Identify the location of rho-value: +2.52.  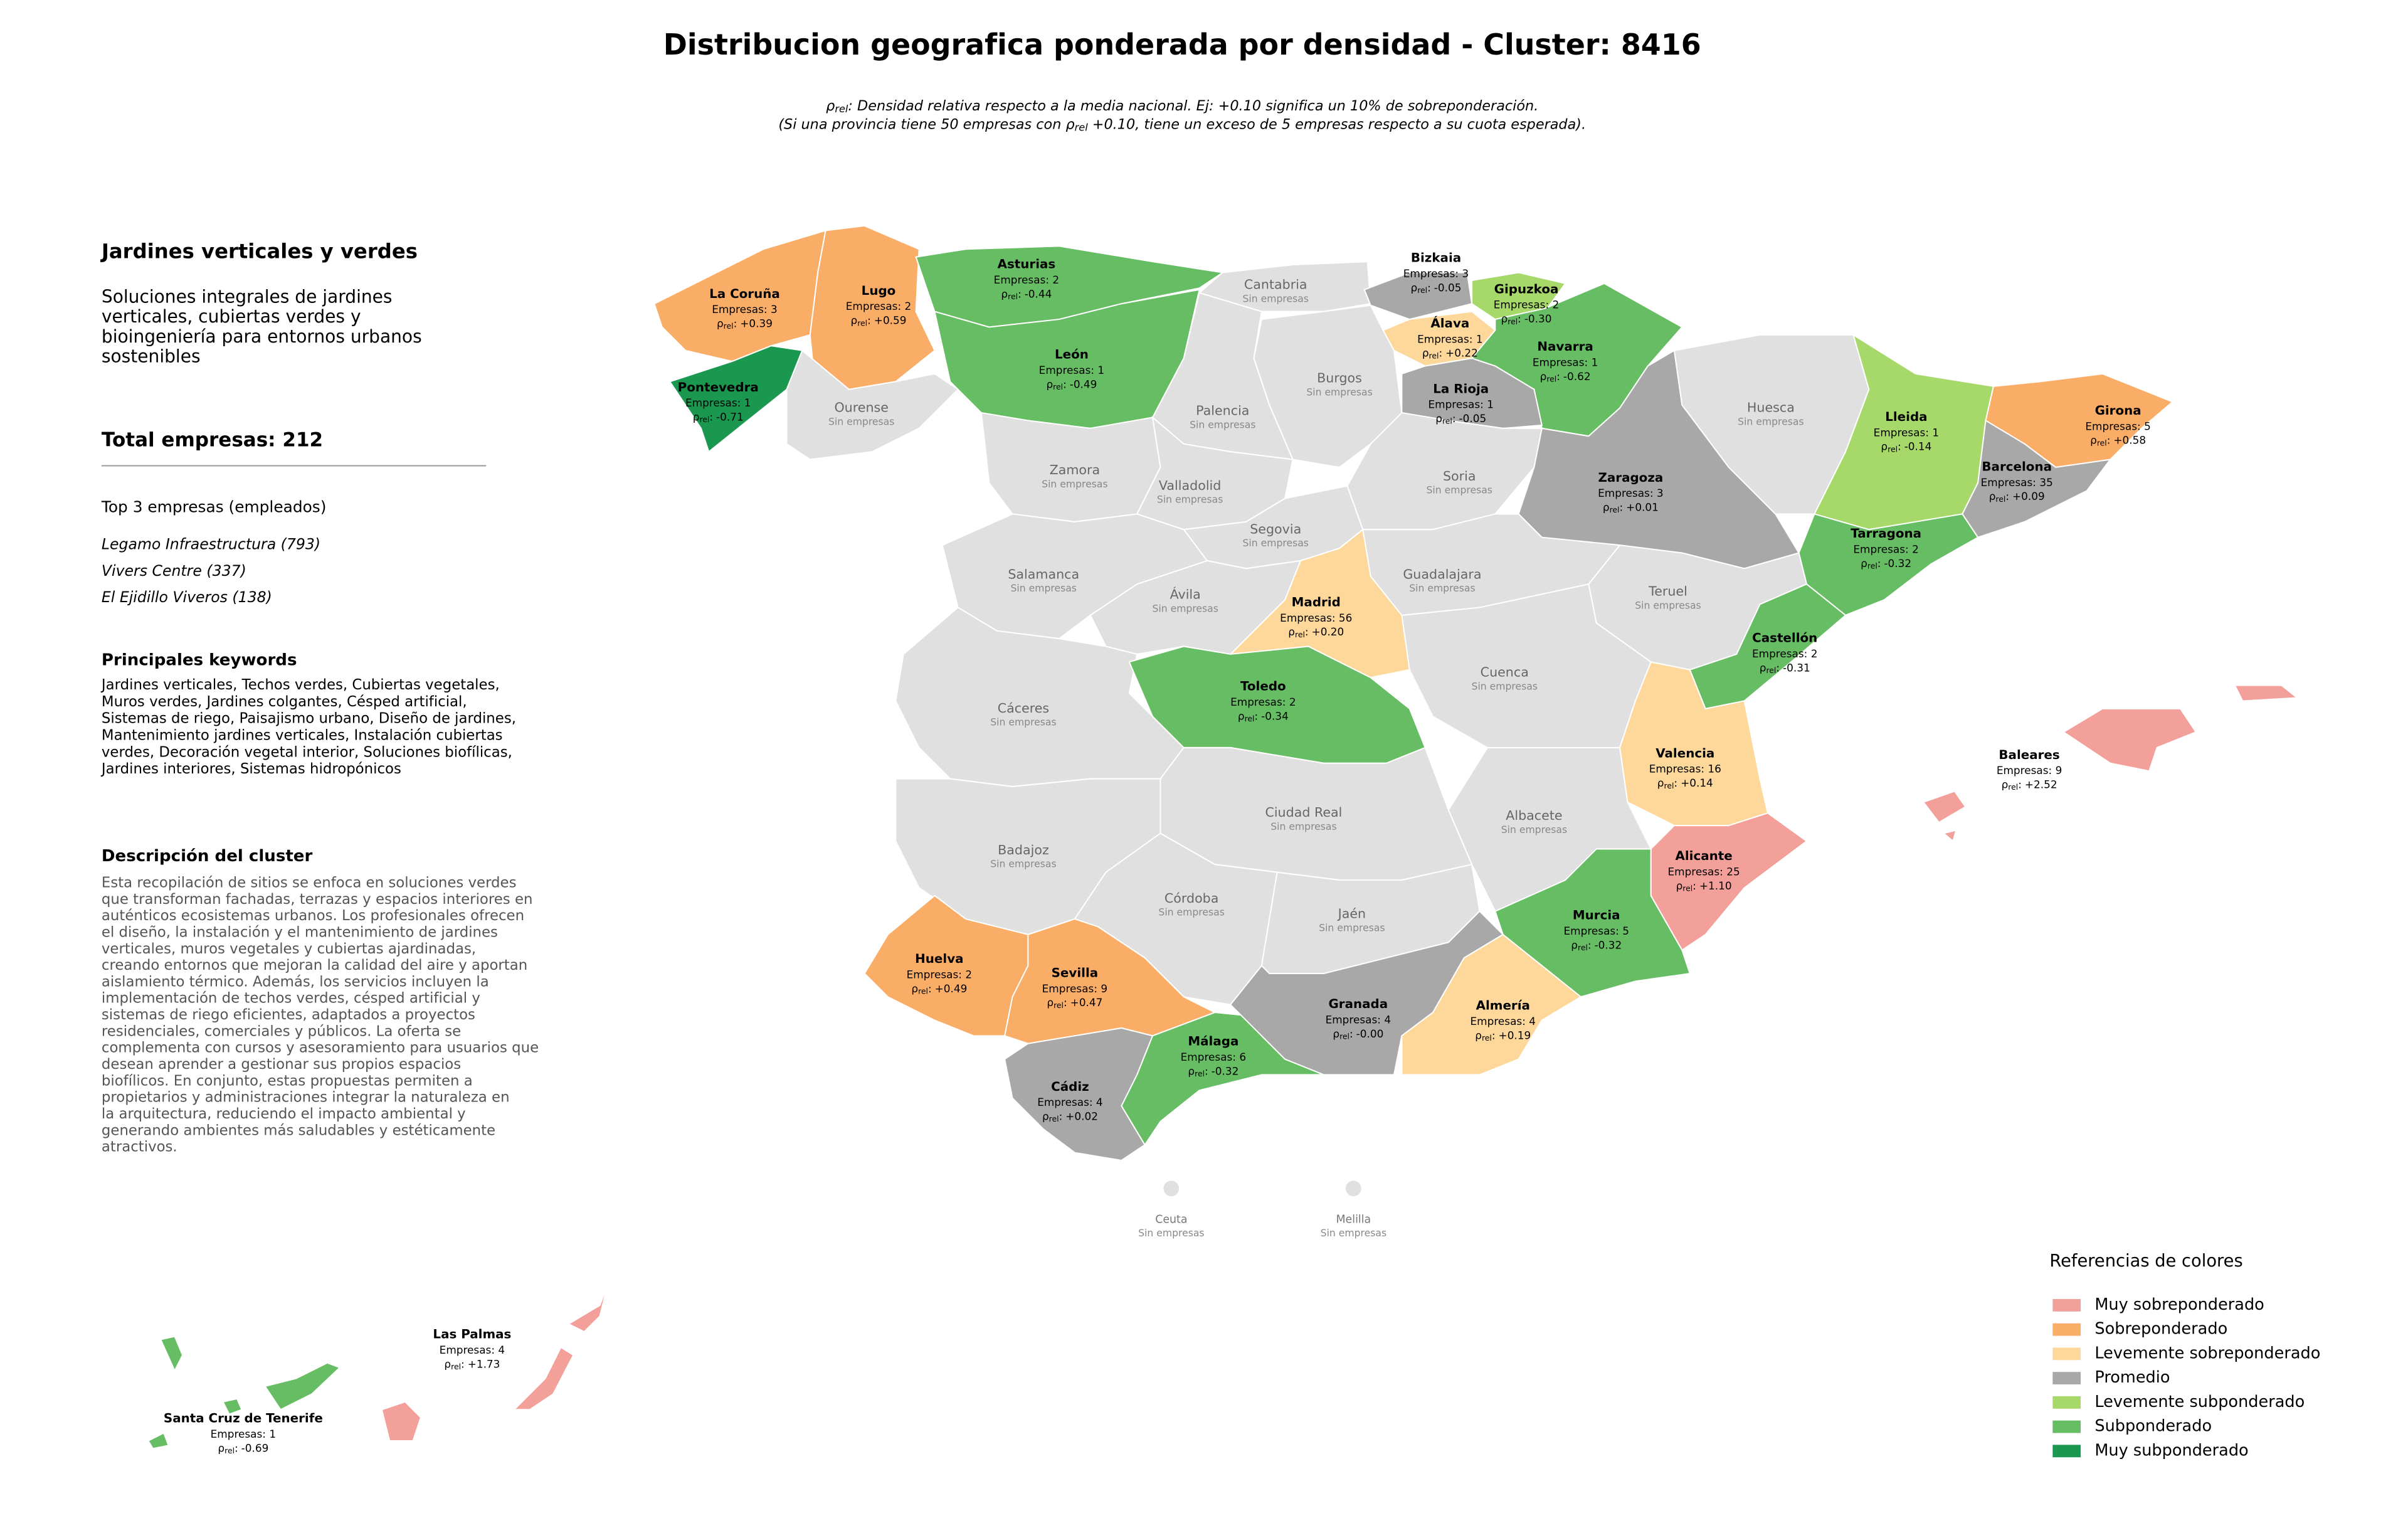
(2041, 785).